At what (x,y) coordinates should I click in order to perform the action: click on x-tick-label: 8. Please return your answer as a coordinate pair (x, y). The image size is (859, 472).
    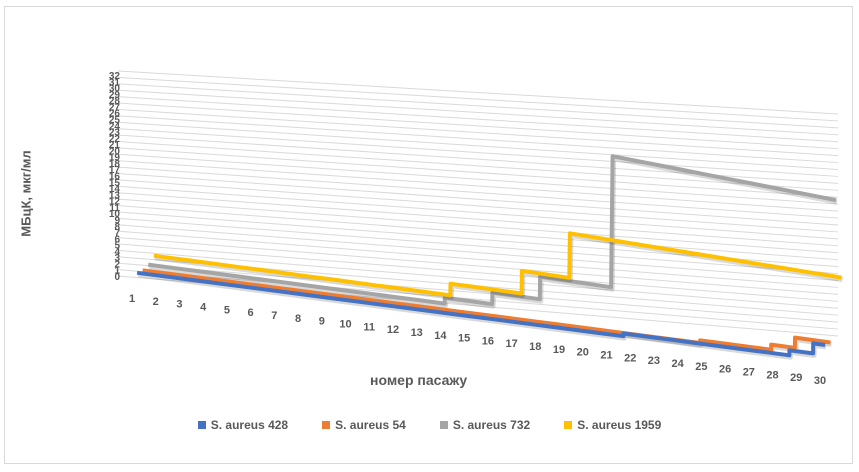
    Looking at the image, I should click on (298, 319).